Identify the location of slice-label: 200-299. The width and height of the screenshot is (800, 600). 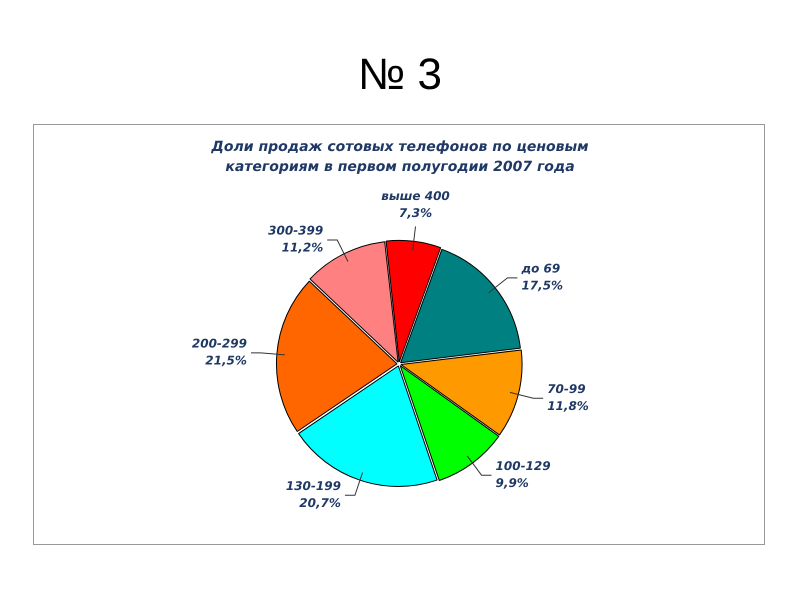
(219, 343).